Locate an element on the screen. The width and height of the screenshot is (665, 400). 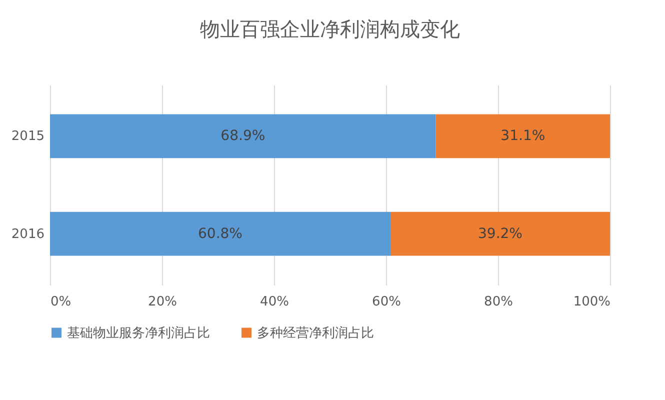
x-tick-label: 40% is located at coordinates (274, 302).